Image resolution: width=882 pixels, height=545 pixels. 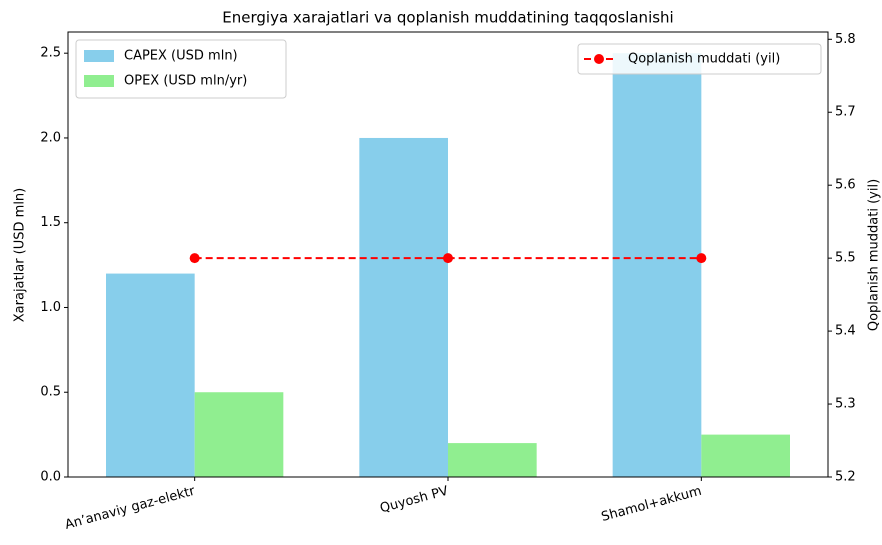 I want to click on y-tick-label: 2.5, so click(x=50, y=53).